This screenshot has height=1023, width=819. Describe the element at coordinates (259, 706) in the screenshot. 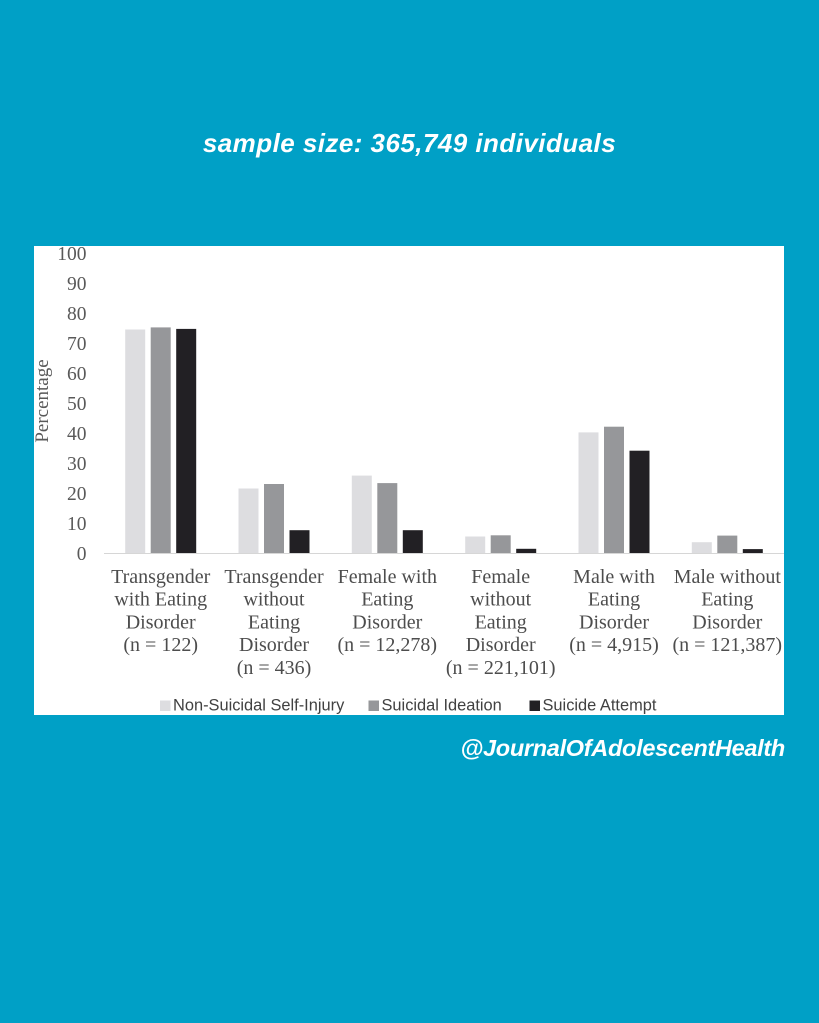

I see `svg-text: Non-Suicidal Self-Injury` at that location.